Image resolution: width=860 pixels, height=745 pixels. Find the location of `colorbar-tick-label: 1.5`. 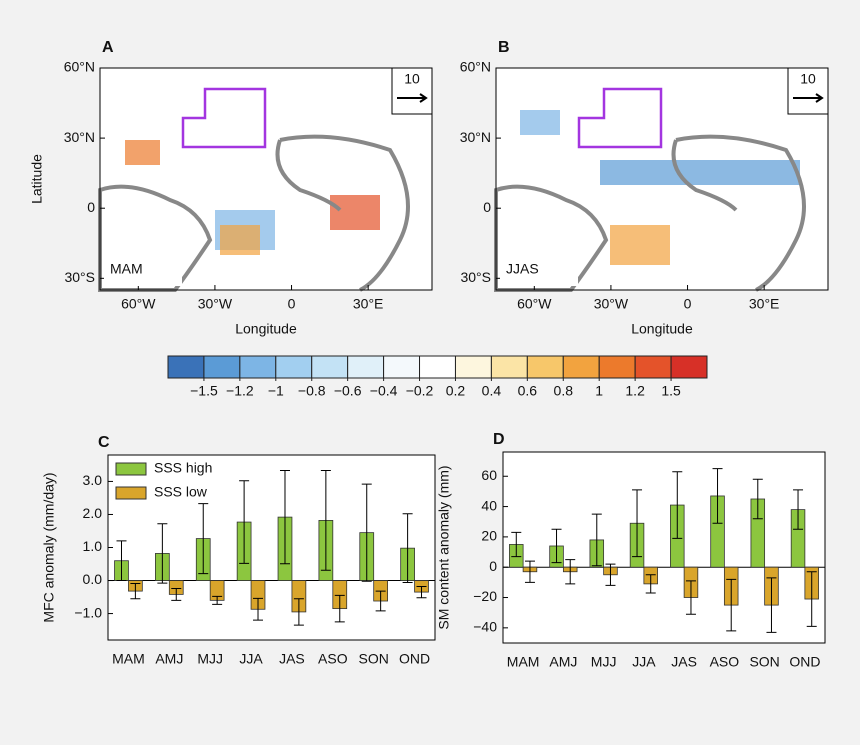

colorbar-tick-label: 1.5 is located at coordinates (671, 391).